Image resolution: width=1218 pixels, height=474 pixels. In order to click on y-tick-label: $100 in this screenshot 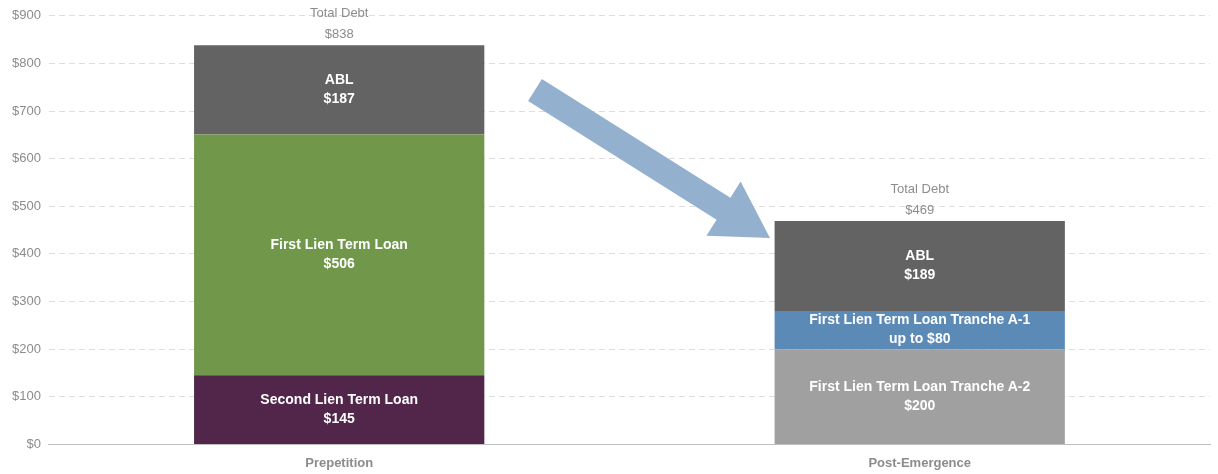, I will do `click(26, 396)`.